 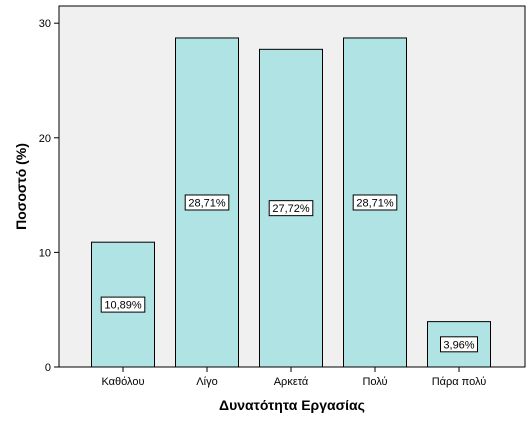 I want to click on y-tick-label-1: 10, so click(x=45, y=253).